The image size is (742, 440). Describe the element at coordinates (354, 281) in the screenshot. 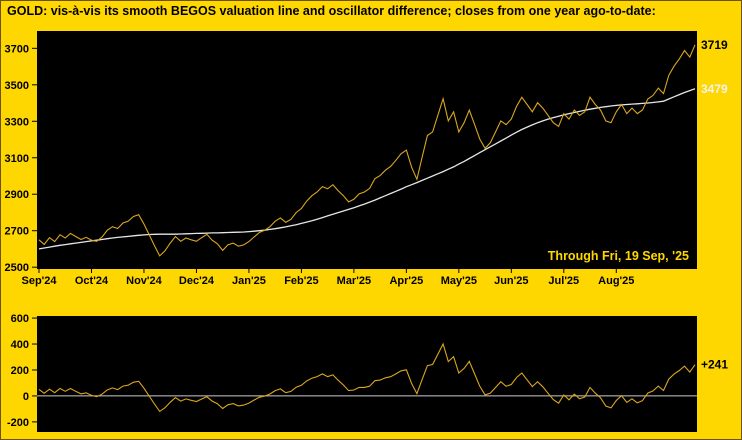

I see `x-axis-label: Mar'25` at that location.